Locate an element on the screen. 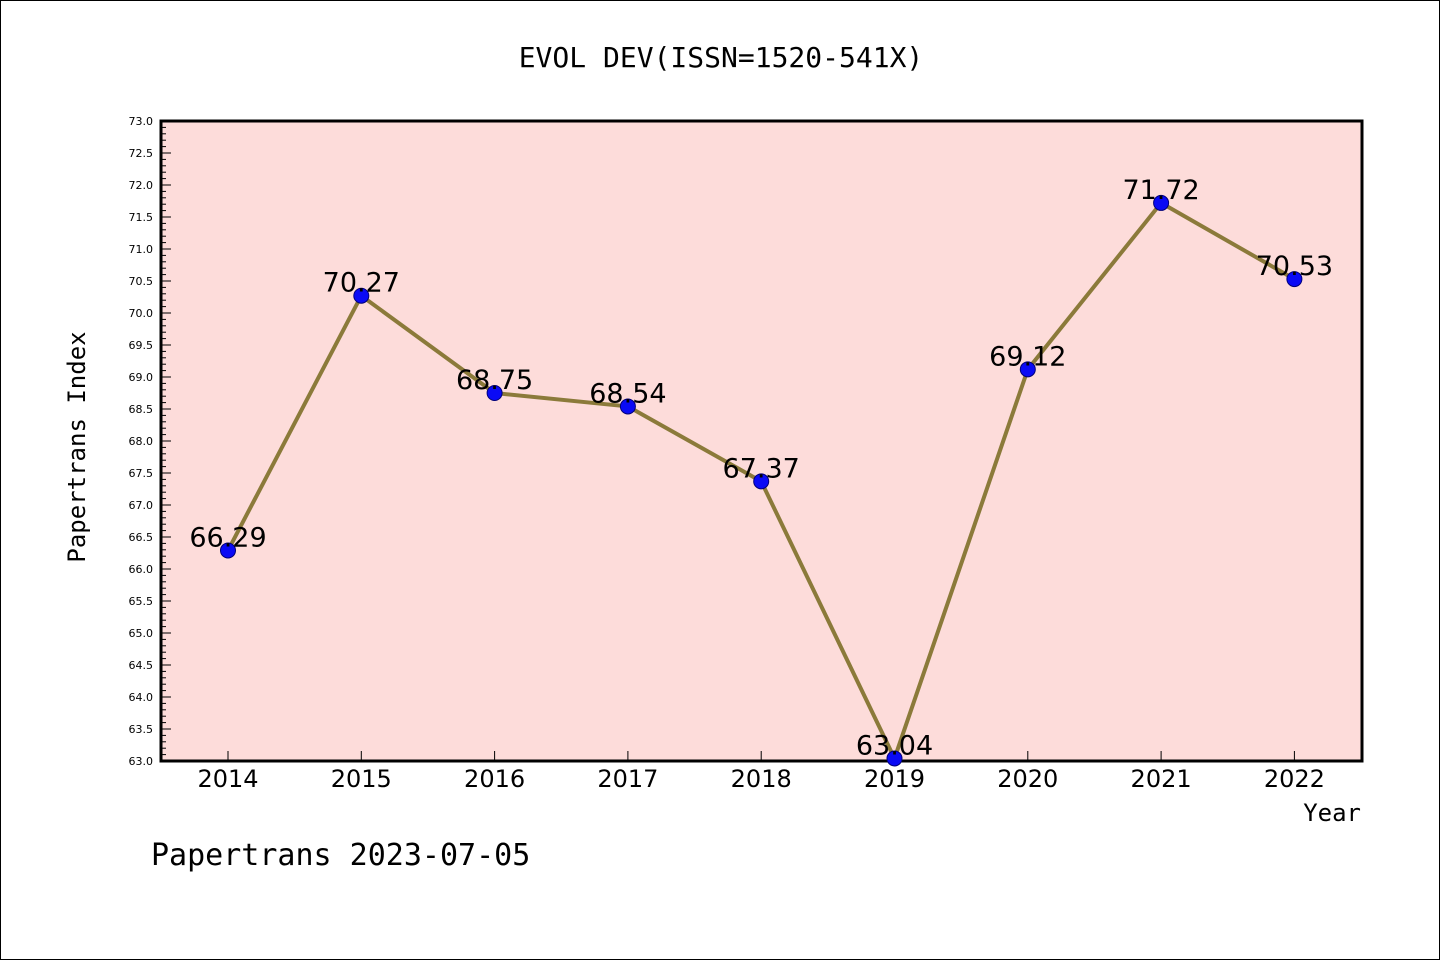  y-tick-label: 70.0 is located at coordinates (141, 313).